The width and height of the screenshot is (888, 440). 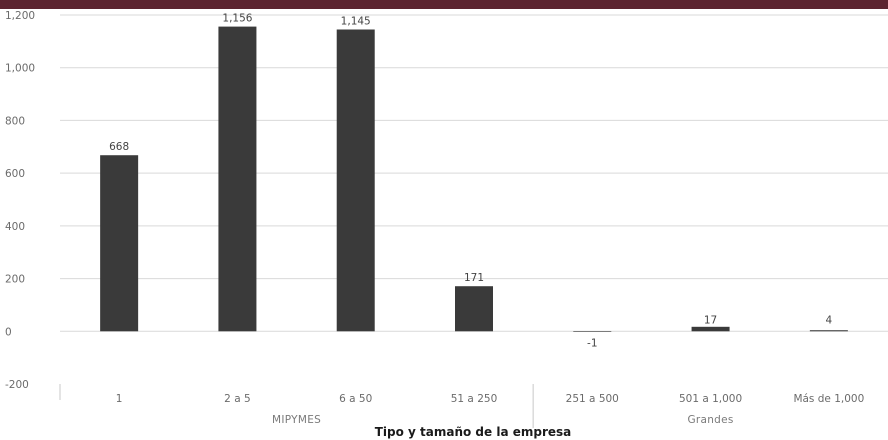 What do you see at coordinates (473, 432) in the screenshot?
I see `x-axis-title: Tipo y tamaño de la empresa` at bounding box center [473, 432].